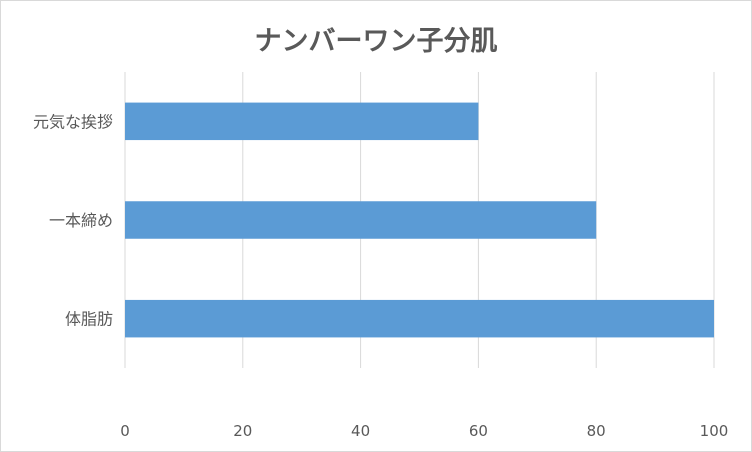  What do you see at coordinates (596, 431) in the screenshot?
I see `x-tick-label-80: 80` at bounding box center [596, 431].